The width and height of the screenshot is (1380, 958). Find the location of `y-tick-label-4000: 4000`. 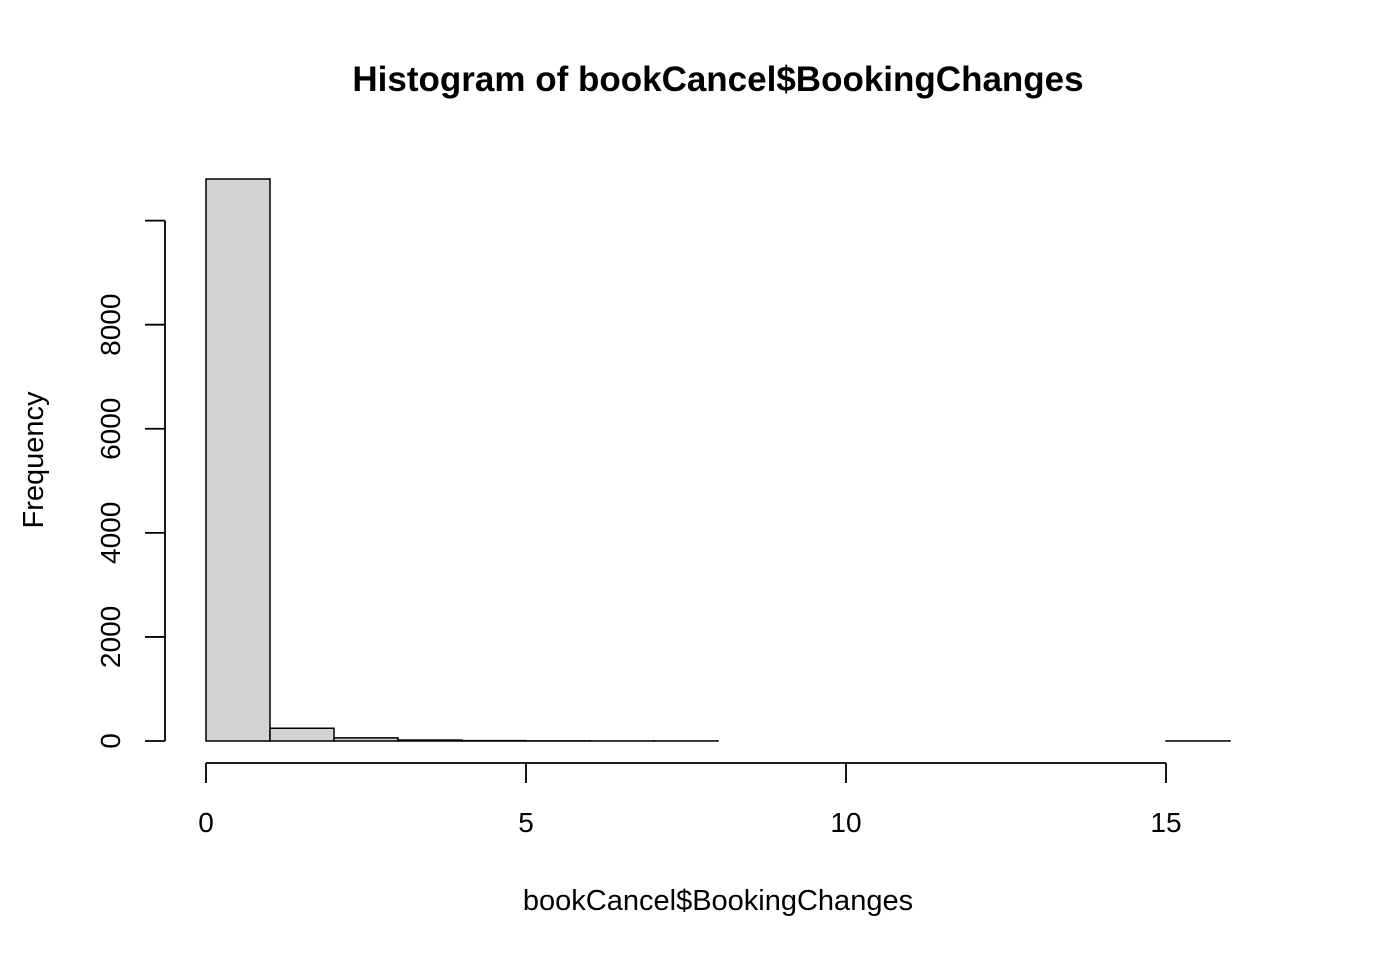

y-tick-label-4000: 4000 is located at coordinates (110, 533).